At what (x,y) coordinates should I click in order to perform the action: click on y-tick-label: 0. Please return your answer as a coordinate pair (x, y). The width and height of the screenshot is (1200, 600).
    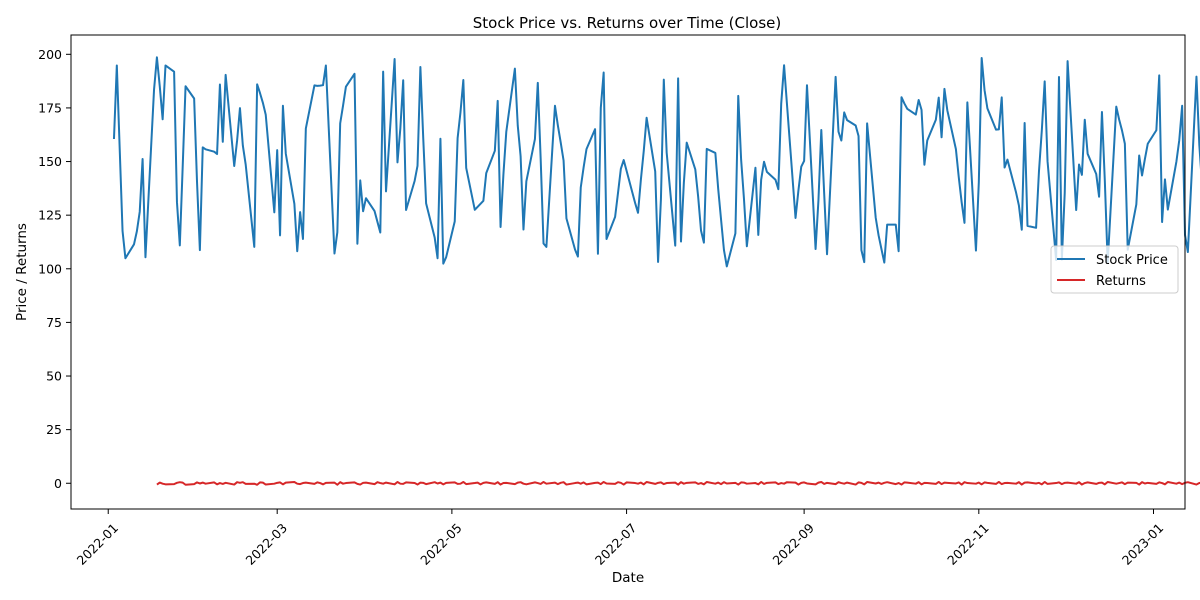
    Looking at the image, I should click on (58, 483).